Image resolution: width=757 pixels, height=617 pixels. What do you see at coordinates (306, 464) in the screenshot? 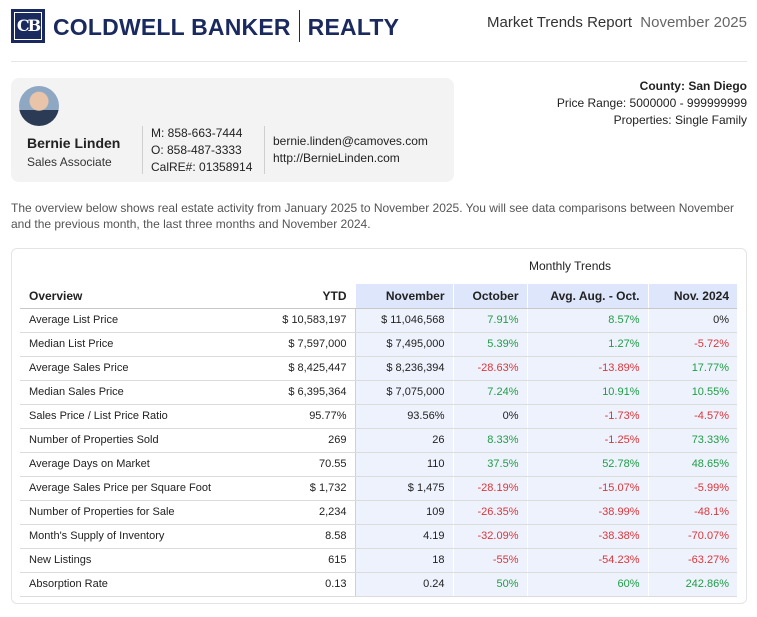
I see `cell-ytd: 70.55` at bounding box center [306, 464].